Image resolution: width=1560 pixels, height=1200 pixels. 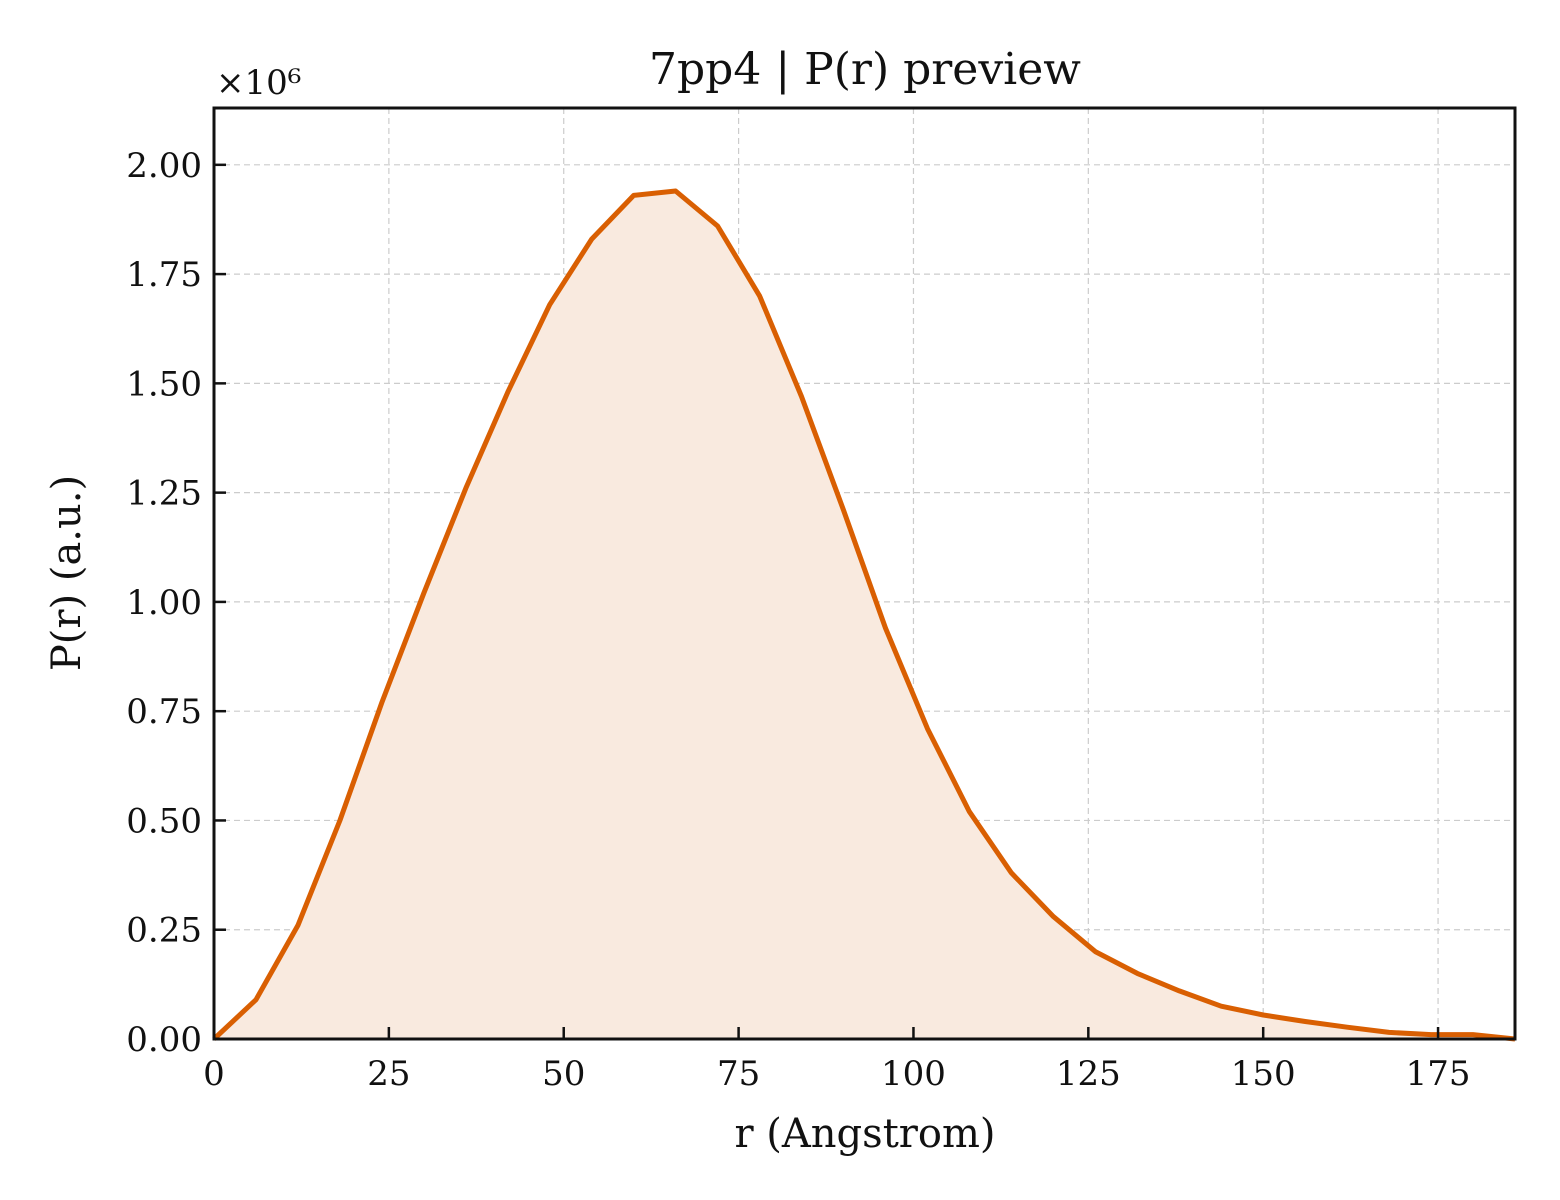 I want to click on x-tick-label: 50, so click(x=563, y=1074).